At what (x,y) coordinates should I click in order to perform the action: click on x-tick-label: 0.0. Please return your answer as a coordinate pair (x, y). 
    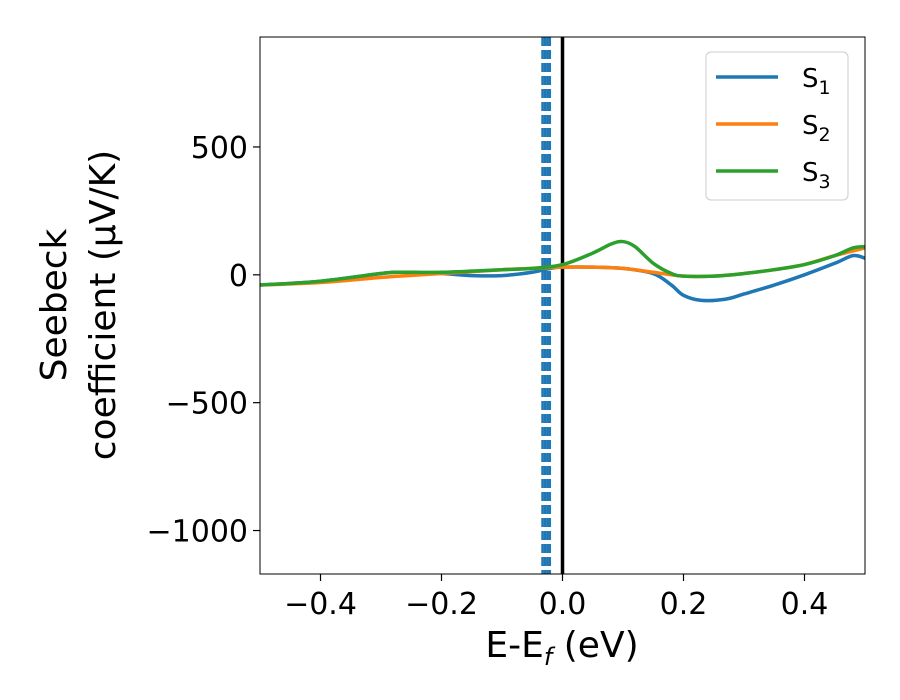
    Looking at the image, I should click on (563, 604).